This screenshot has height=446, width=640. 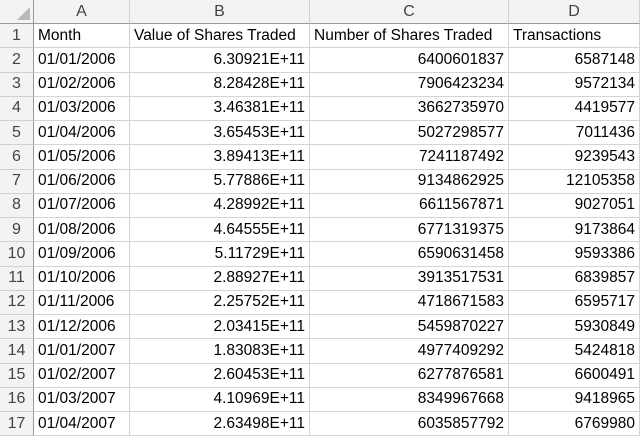 What do you see at coordinates (574, 302) in the screenshot?
I see `cell-transactions: 6595717` at bounding box center [574, 302].